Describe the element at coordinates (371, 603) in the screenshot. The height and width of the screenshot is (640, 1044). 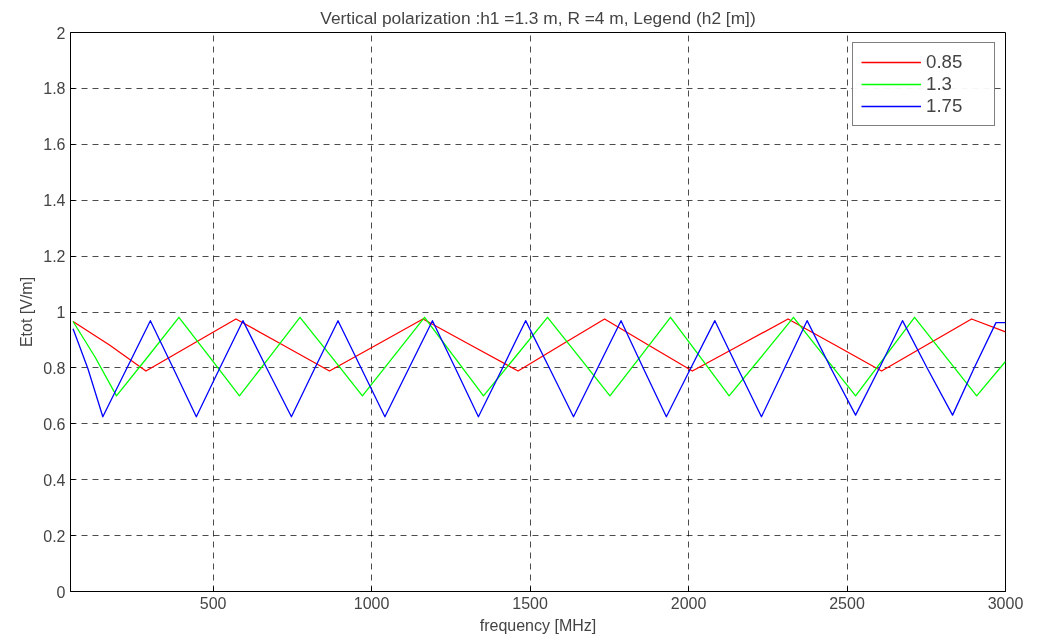
I see `x-tick-label: 1000` at that location.